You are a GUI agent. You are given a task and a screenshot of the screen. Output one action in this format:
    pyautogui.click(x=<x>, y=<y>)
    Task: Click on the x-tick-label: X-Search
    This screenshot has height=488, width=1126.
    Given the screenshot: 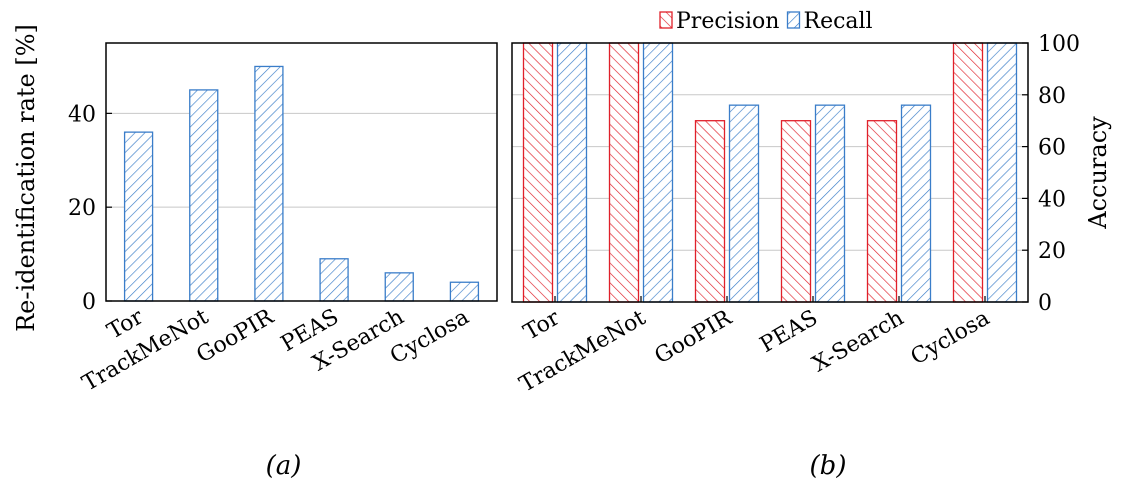 What is the action you would take?
    pyautogui.click(x=858, y=342)
    